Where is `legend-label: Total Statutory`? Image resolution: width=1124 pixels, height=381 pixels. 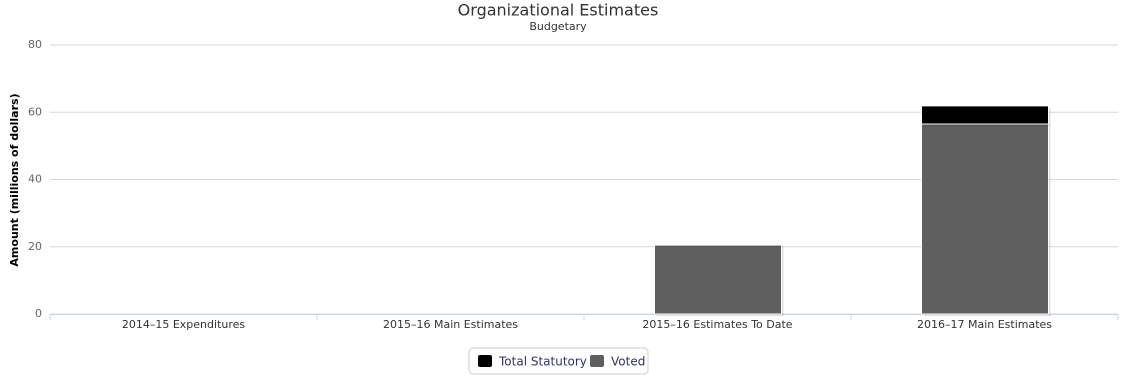 legend-label: Total Statutory is located at coordinates (542, 362).